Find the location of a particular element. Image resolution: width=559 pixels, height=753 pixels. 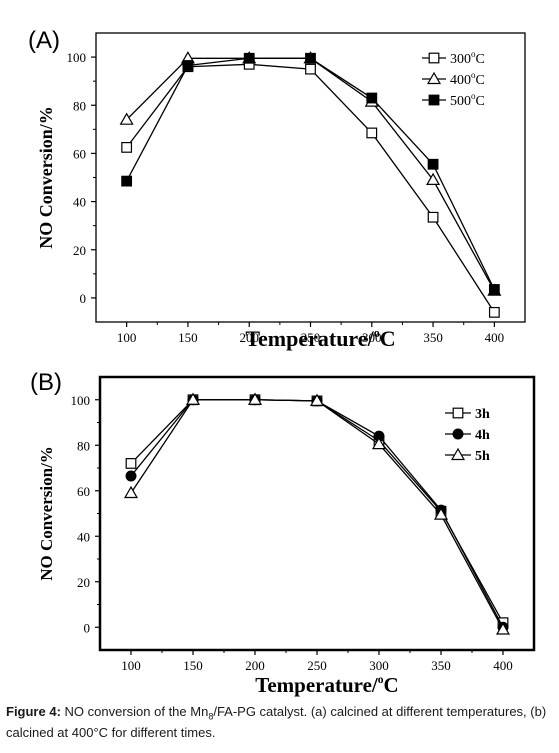

legend-label: 500oC is located at coordinates (467, 100).